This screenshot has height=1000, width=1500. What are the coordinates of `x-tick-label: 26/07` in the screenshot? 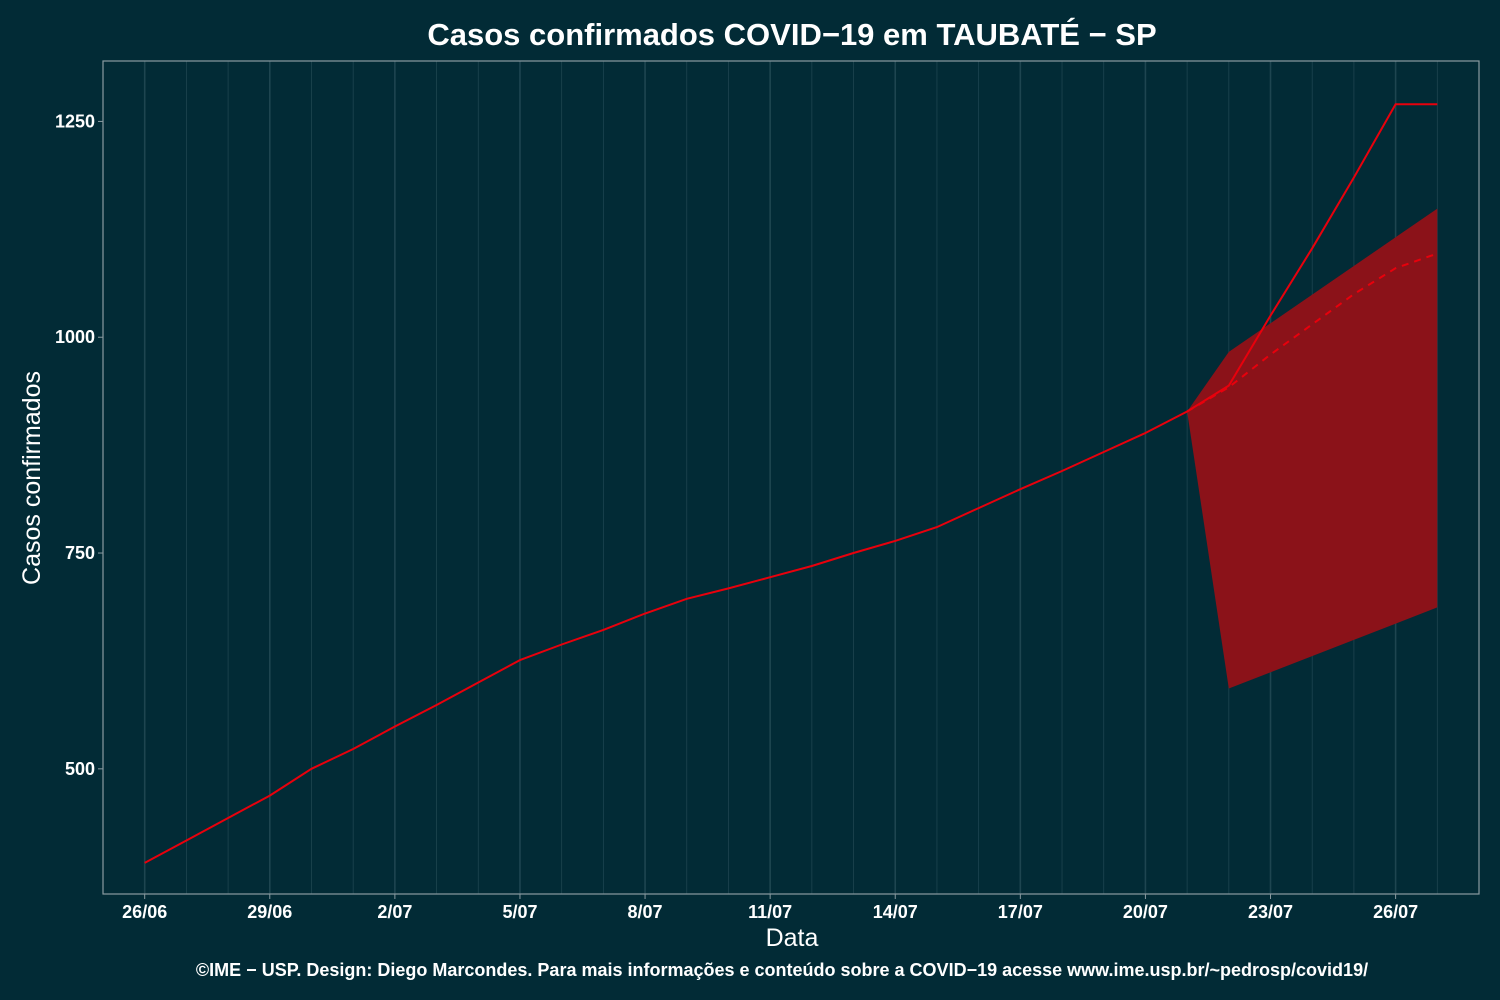 It's located at (1395, 912).